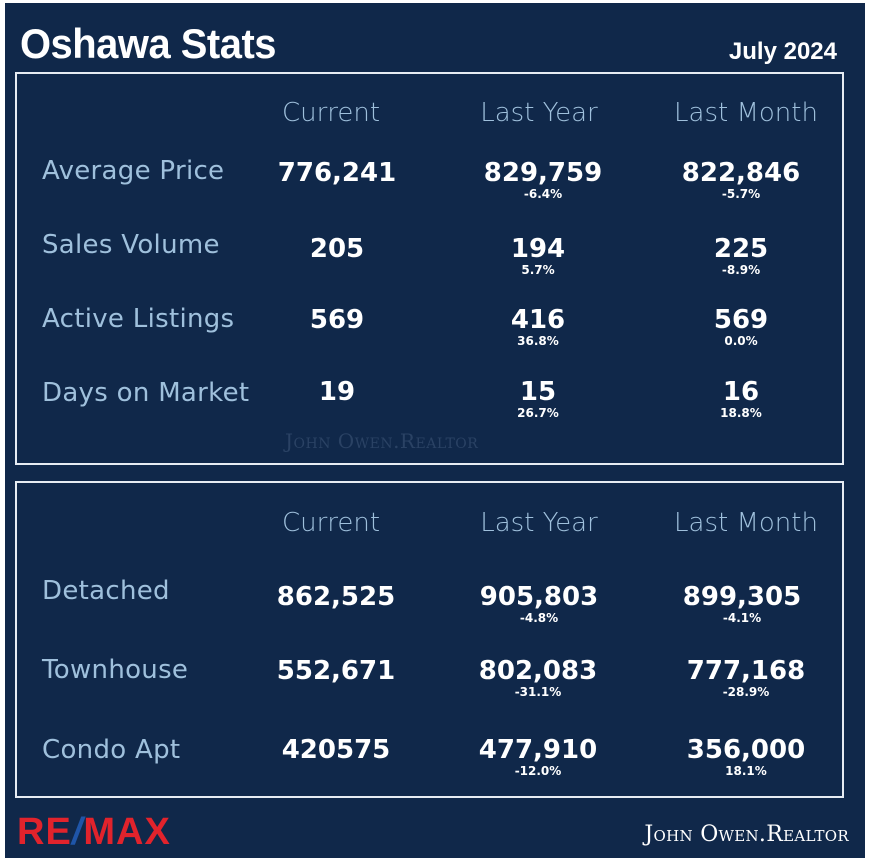 Image resolution: width=869 pixels, height=860 pixels. What do you see at coordinates (138, 319) in the screenshot?
I see `row-label-active-listings: Active Listings` at bounding box center [138, 319].